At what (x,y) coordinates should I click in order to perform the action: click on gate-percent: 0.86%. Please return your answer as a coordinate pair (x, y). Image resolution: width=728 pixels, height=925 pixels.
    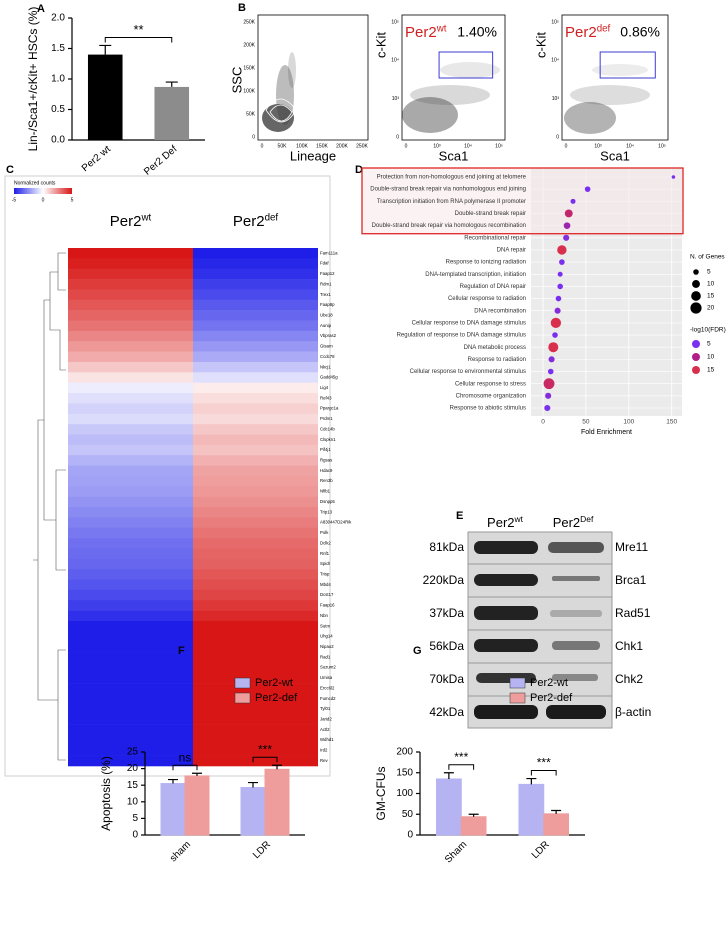
    Looking at the image, I should click on (640, 32).